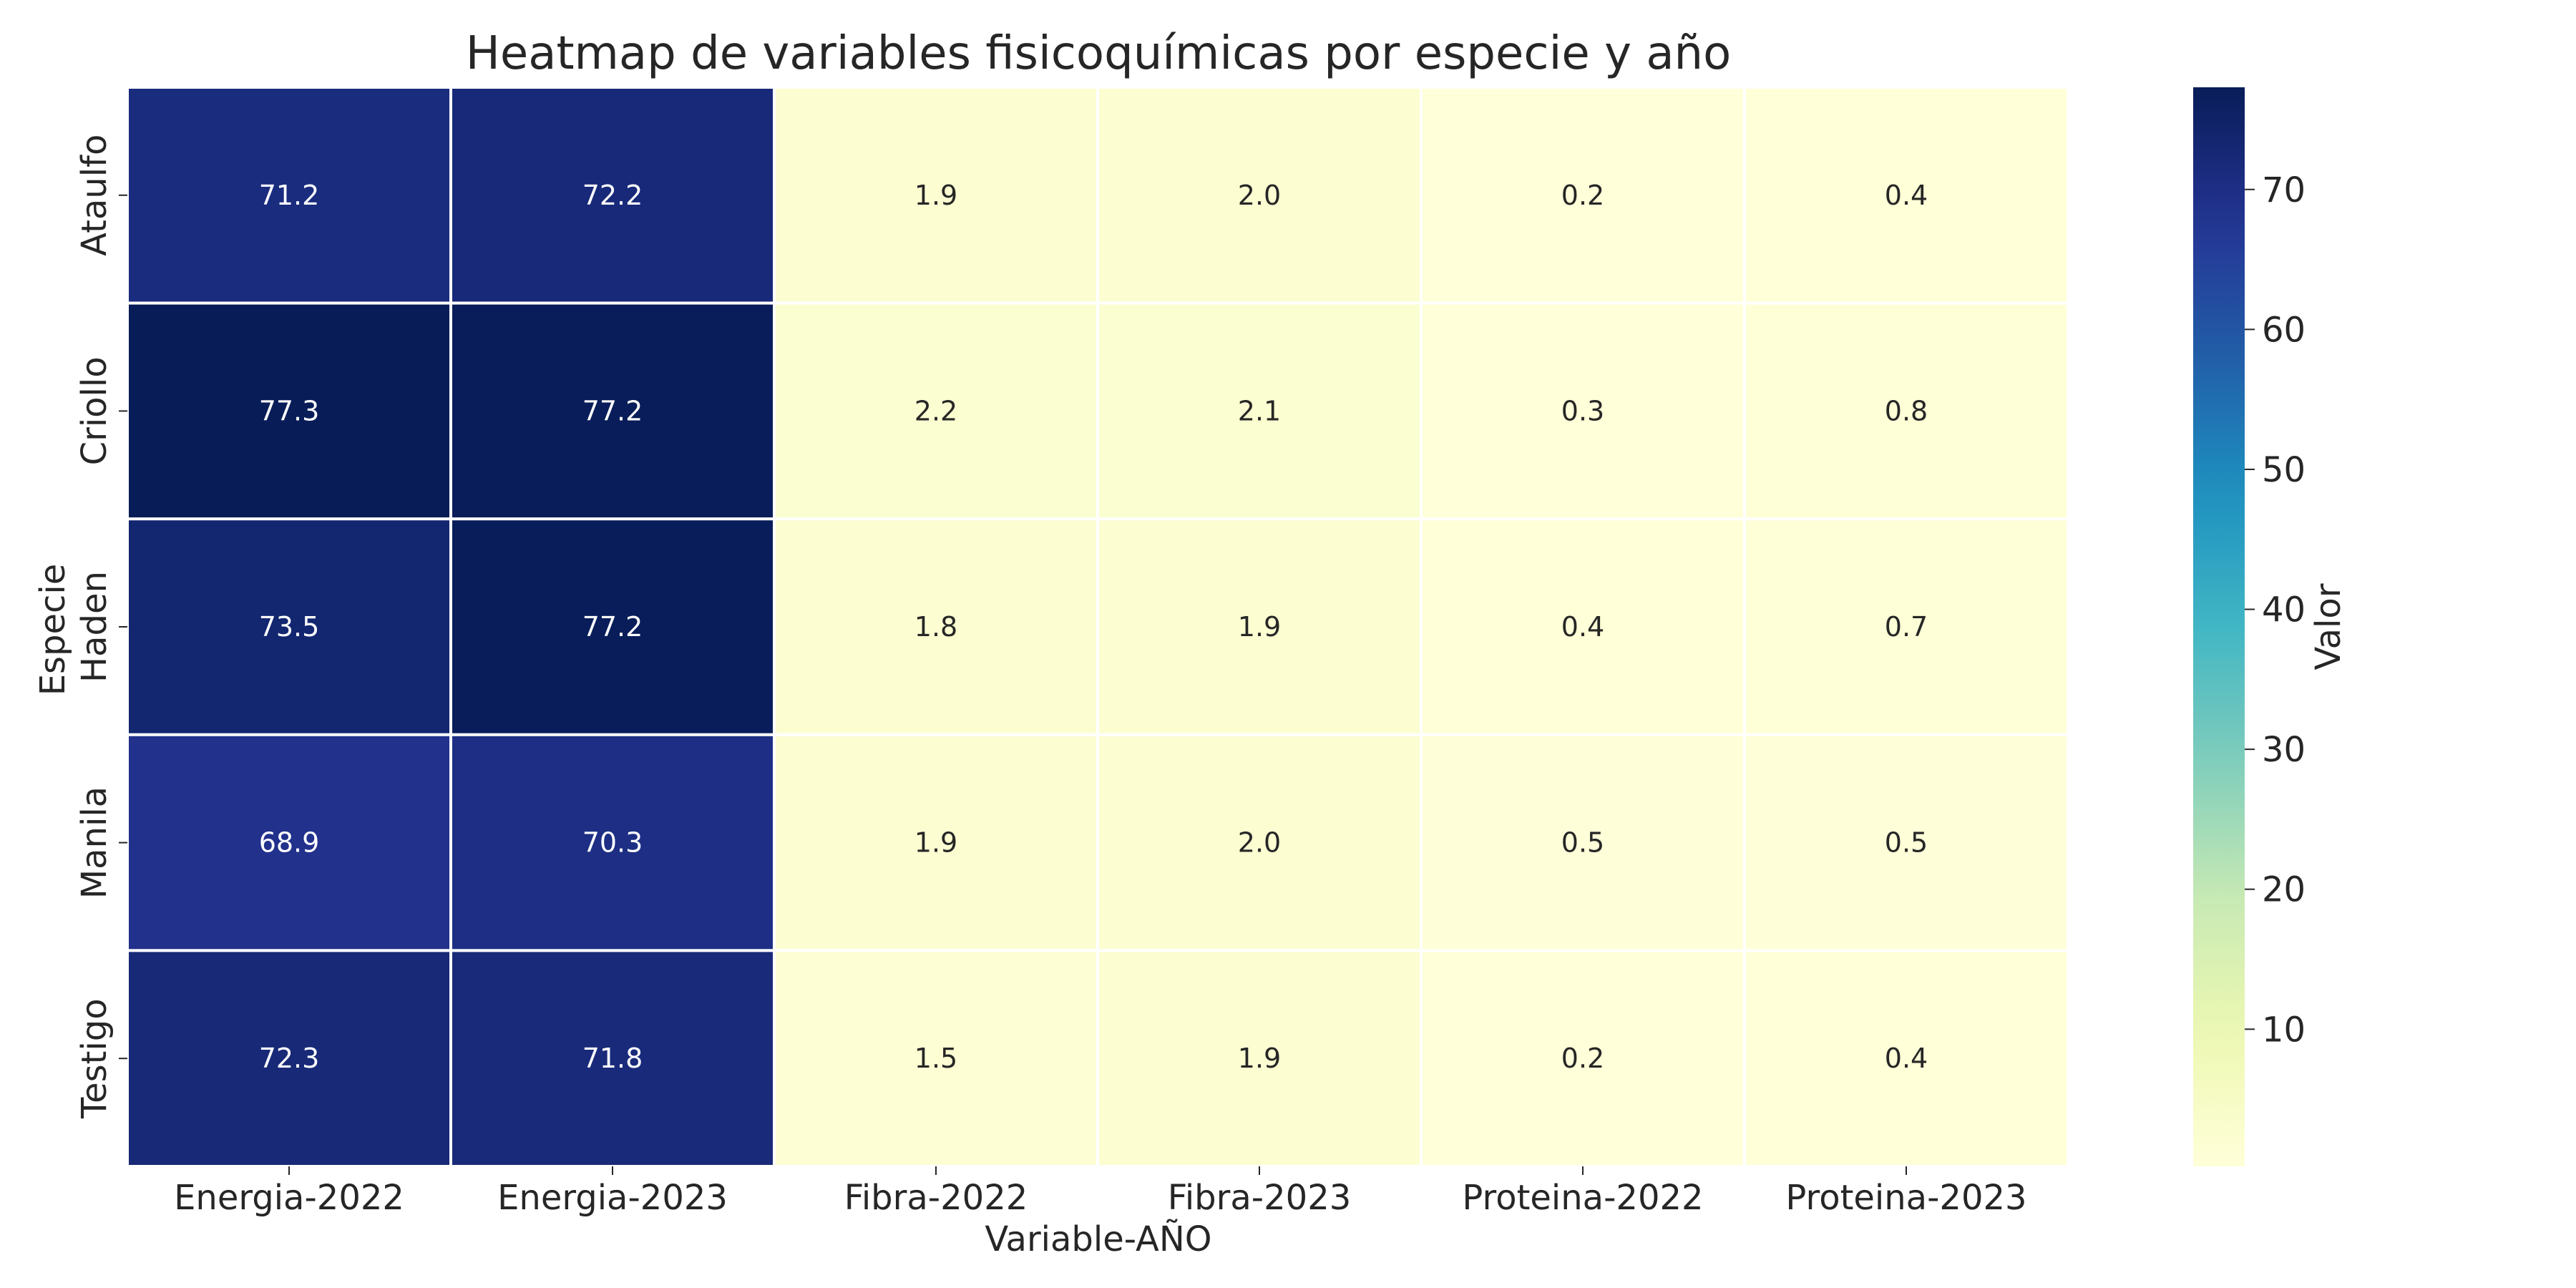 This screenshot has width=2576, height=1288. What do you see at coordinates (2219, 626) in the screenshot?
I see `colorbar` at bounding box center [2219, 626].